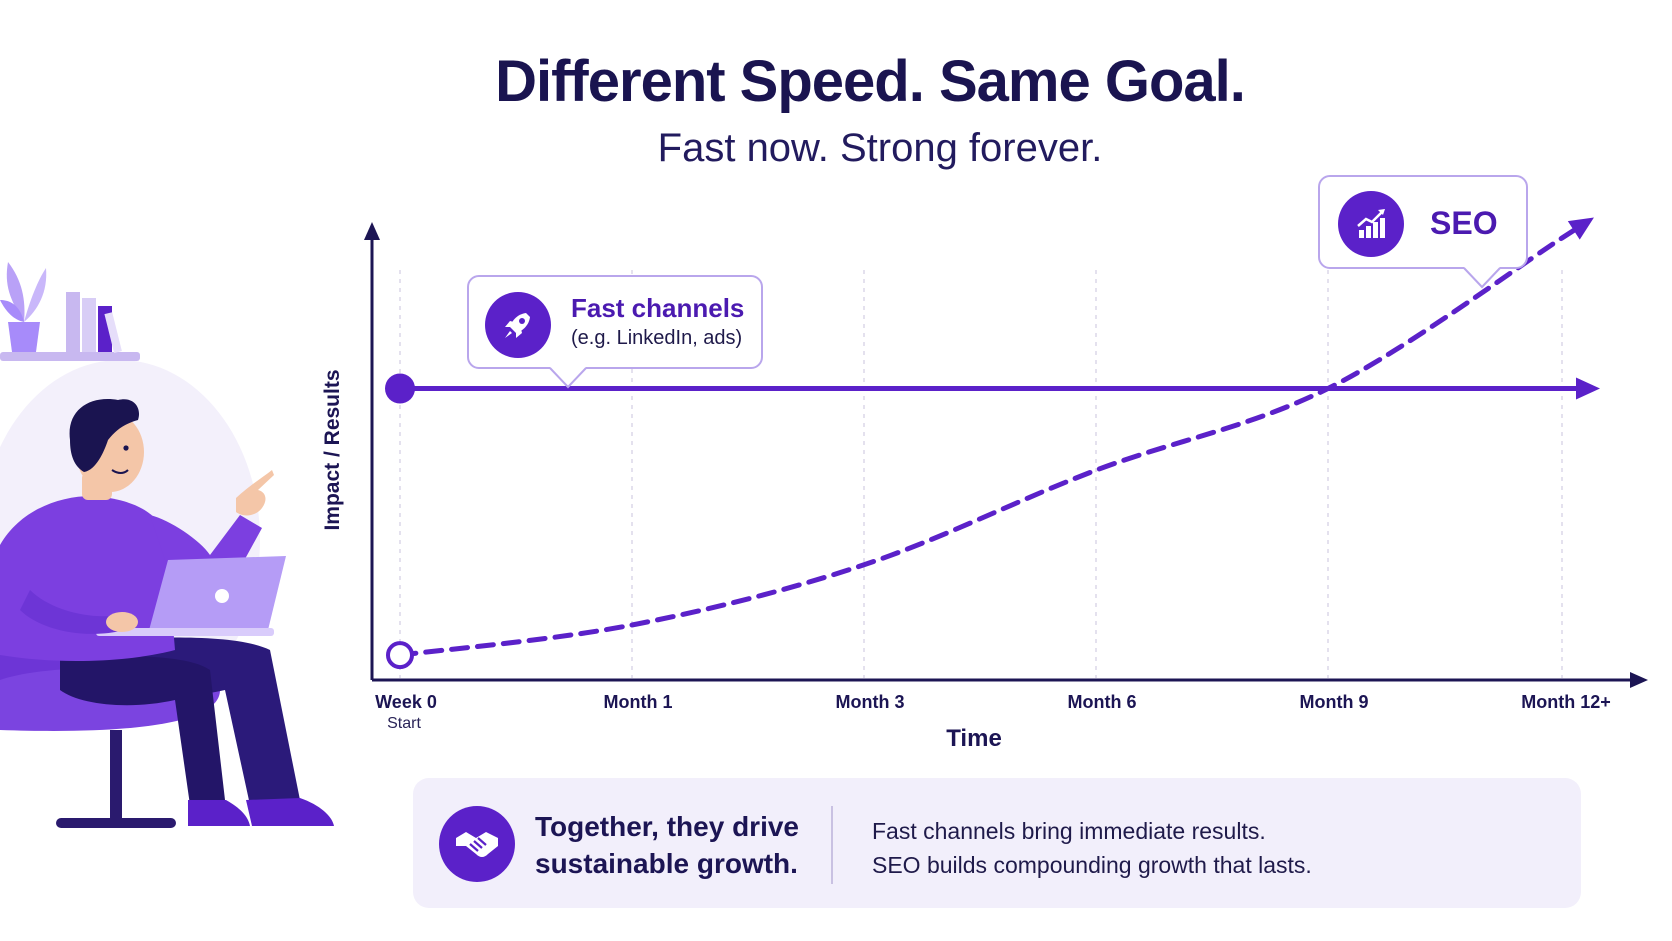 The height and width of the screenshot is (941, 1672). What do you see at coordinates (404, 723) in the screenshot?
I see `x-tick-sublabel: Start` at bounding box center [404, 723].